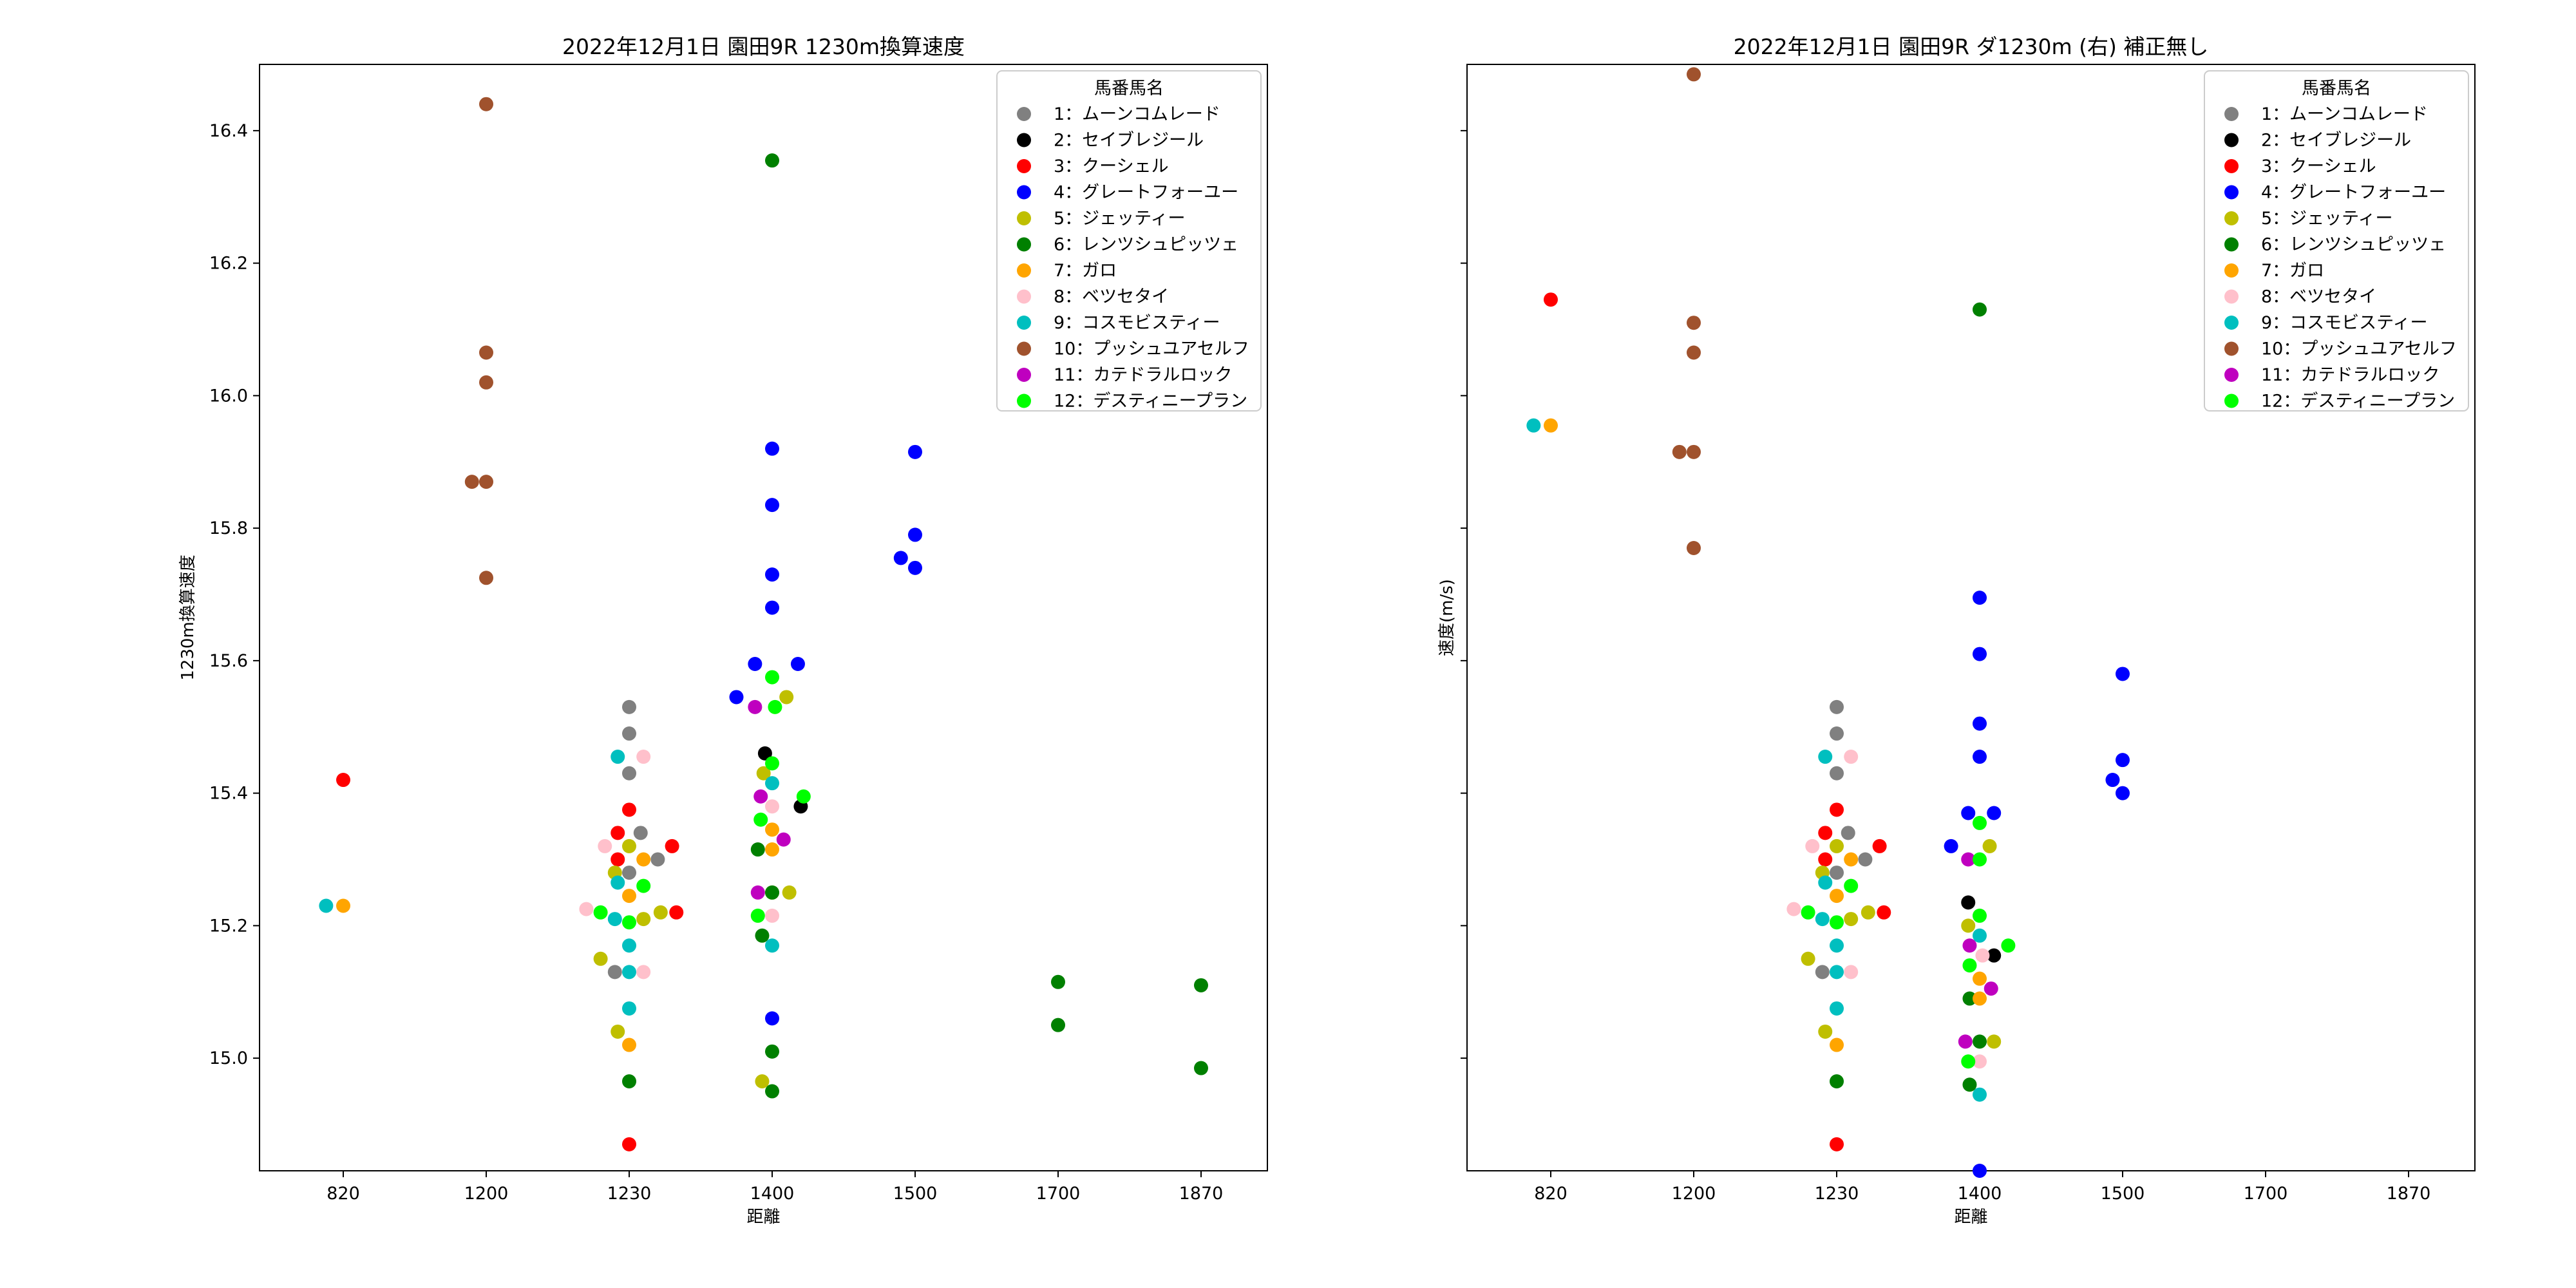 The height and width of the screenshot is (1288, 2576). What do you see at coordinates (1971, 46) in the screenshot?
I see `chart-title: 2022年12月1日 園田9R ダ1230m (右) 補正無し` at bounding box center [1971, 46].